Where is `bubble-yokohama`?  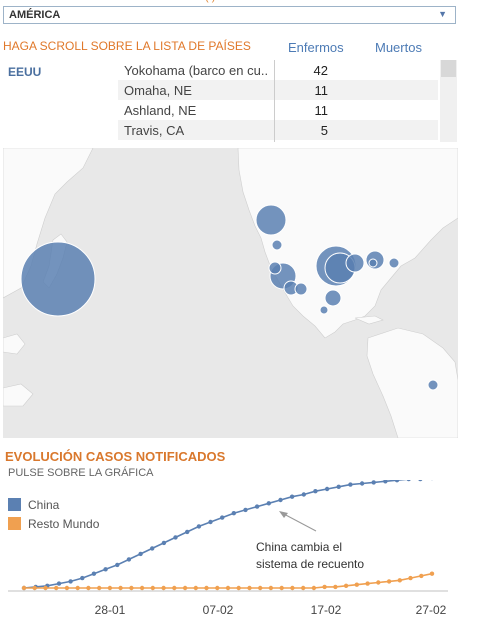
bubble-yokohama is located at coordinates (58, 279).